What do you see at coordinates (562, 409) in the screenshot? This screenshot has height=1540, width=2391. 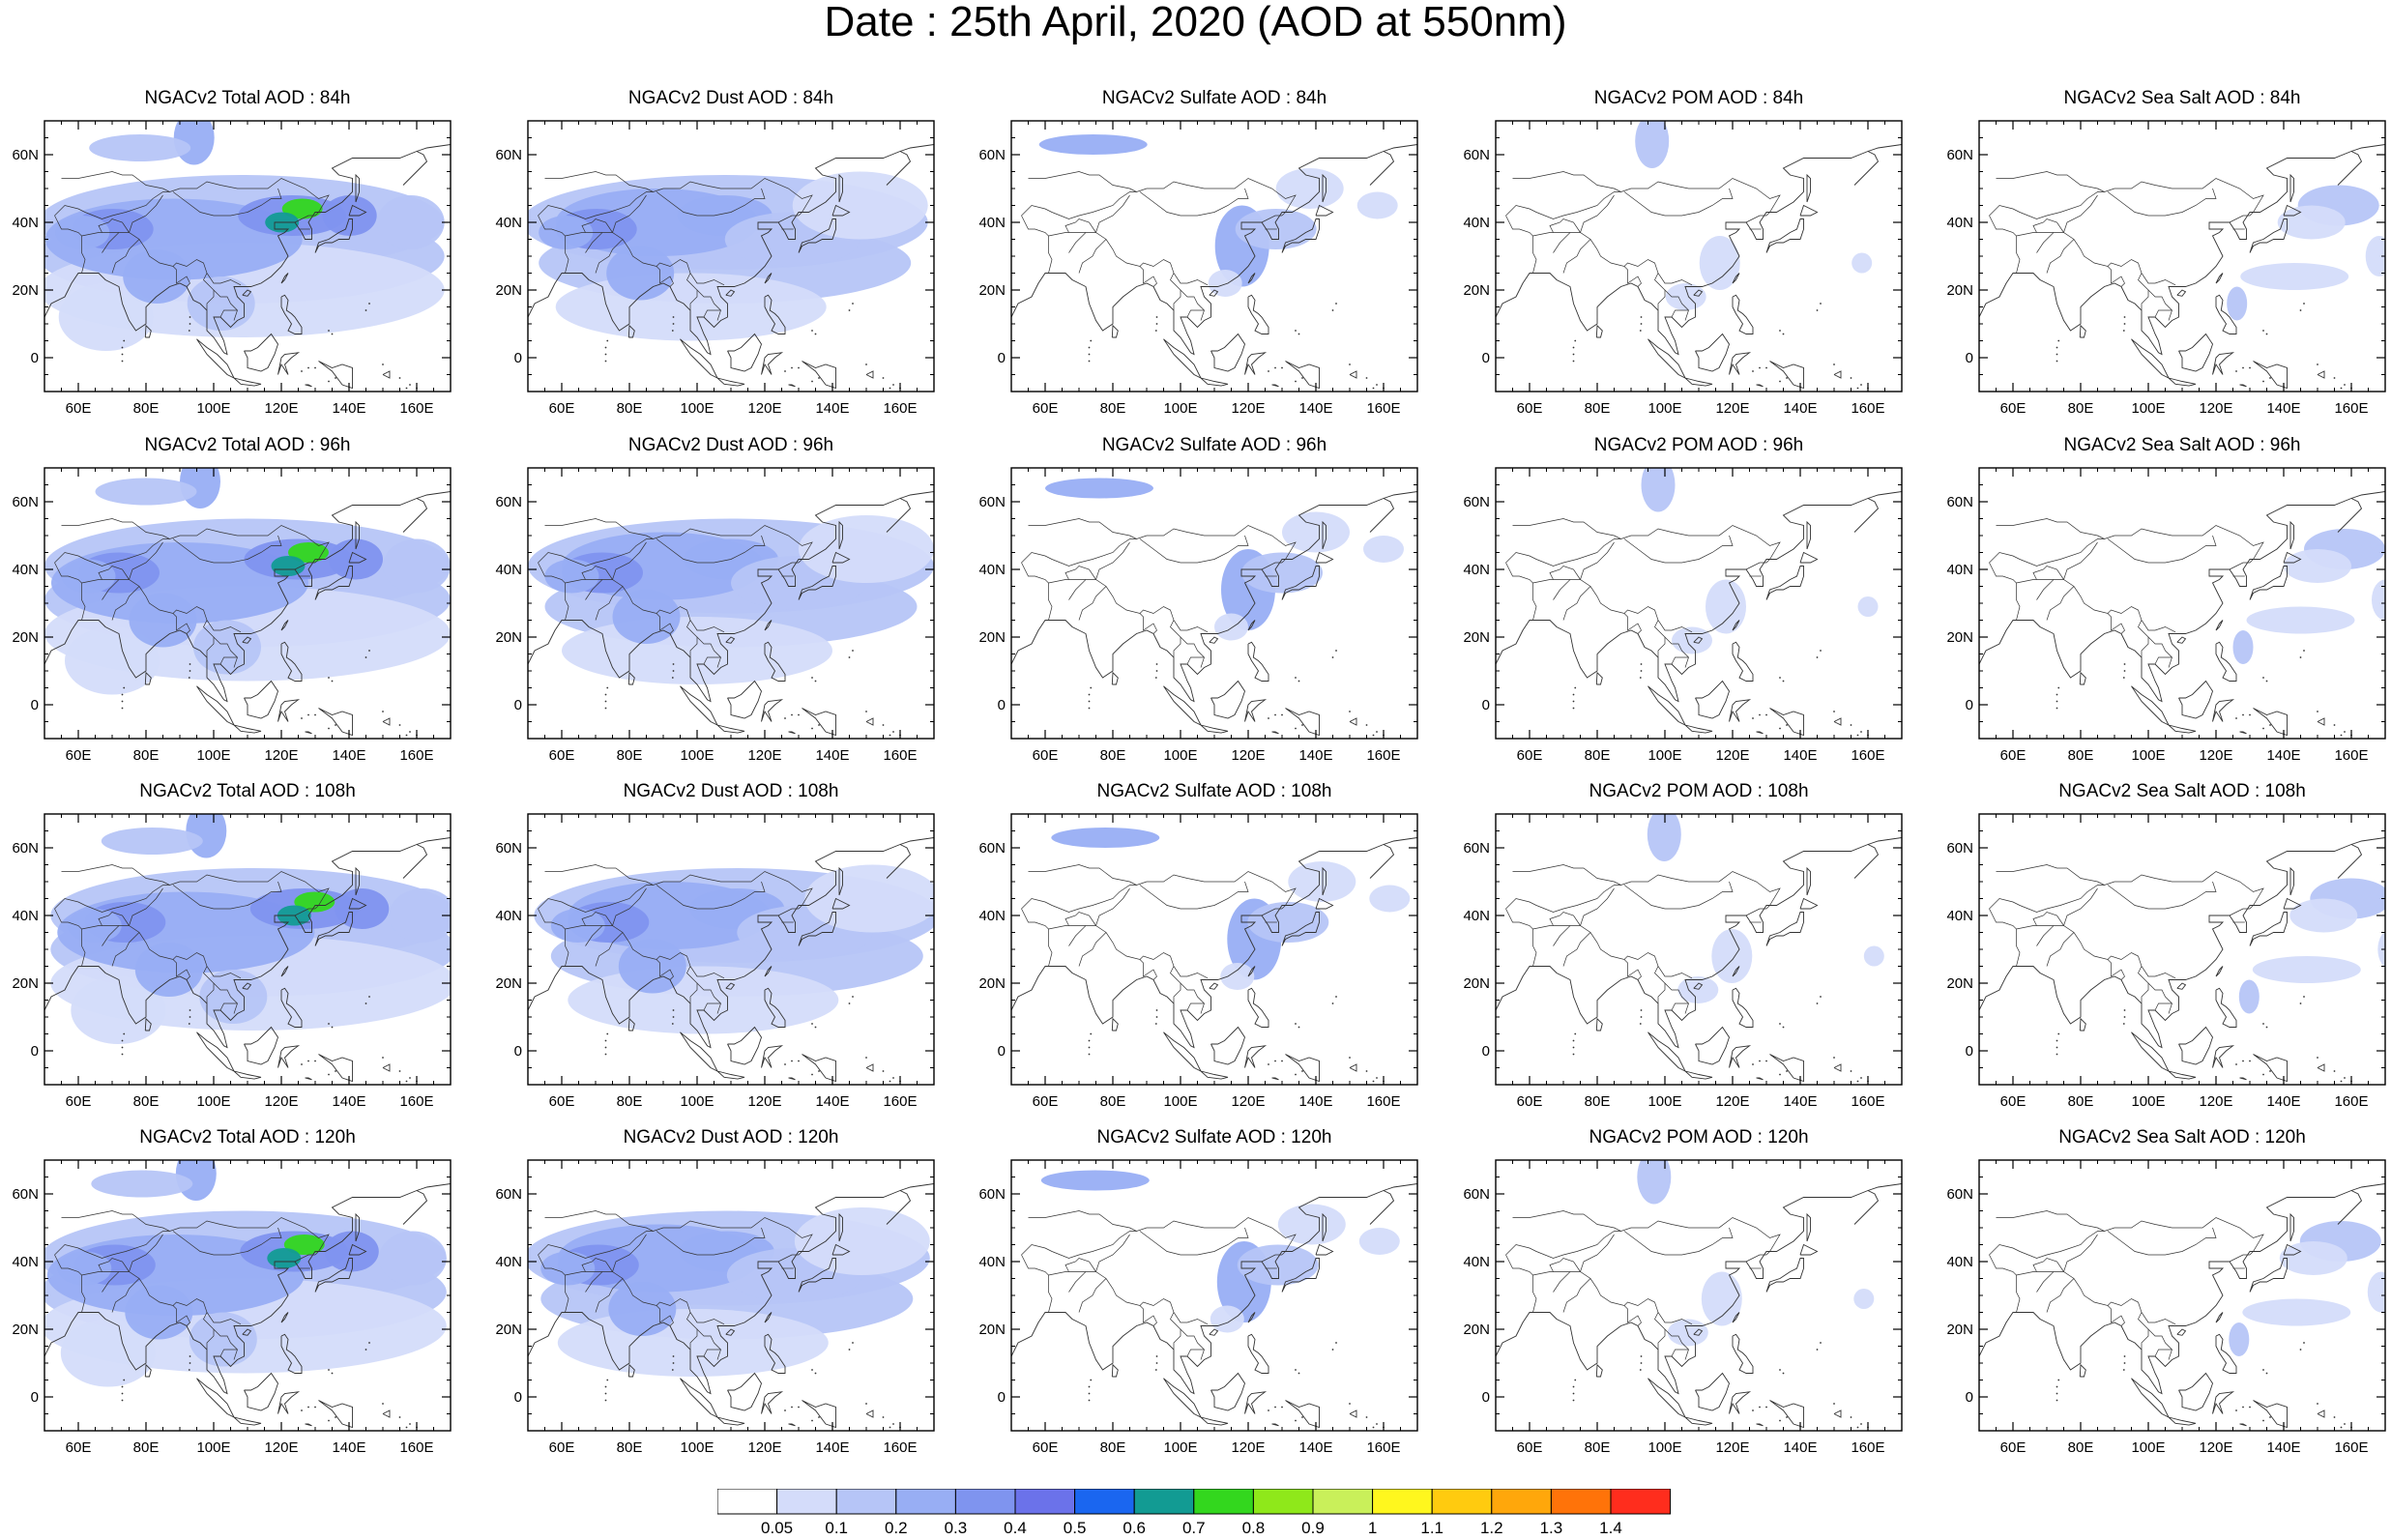 I see `lon-tick-label: 60E` at bounding box center [562, 409].